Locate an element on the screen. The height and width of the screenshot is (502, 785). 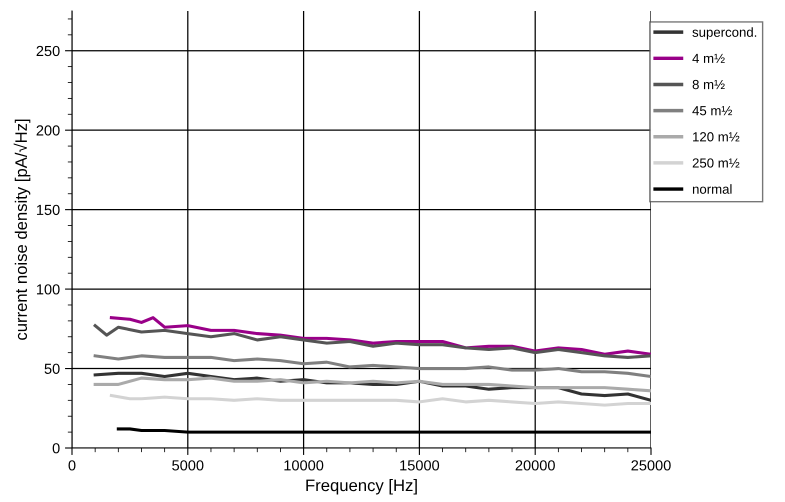
x-tick-label: 0 is located at coordinates (72, 465).